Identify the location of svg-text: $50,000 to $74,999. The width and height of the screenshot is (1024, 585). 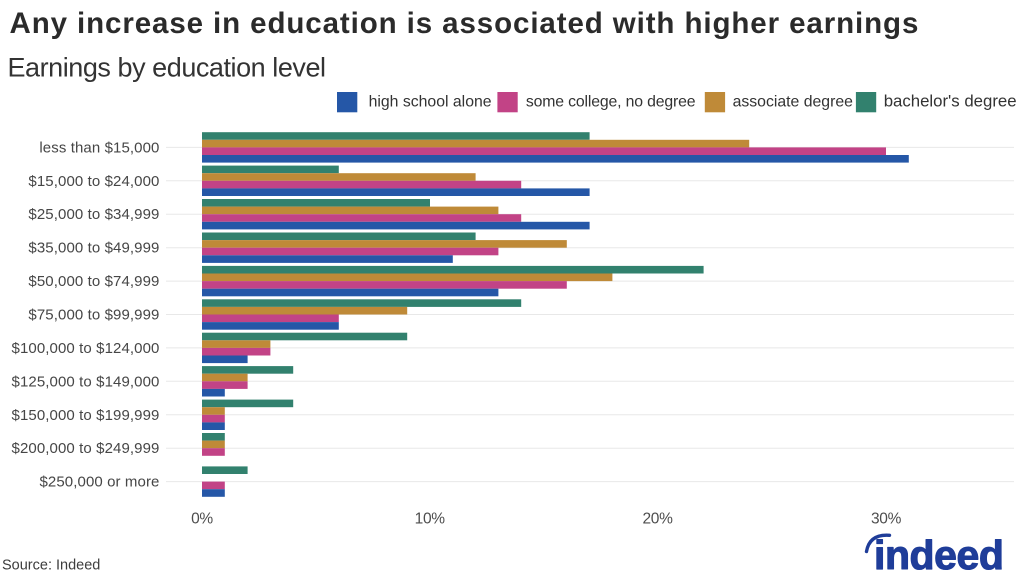
(93, 281).